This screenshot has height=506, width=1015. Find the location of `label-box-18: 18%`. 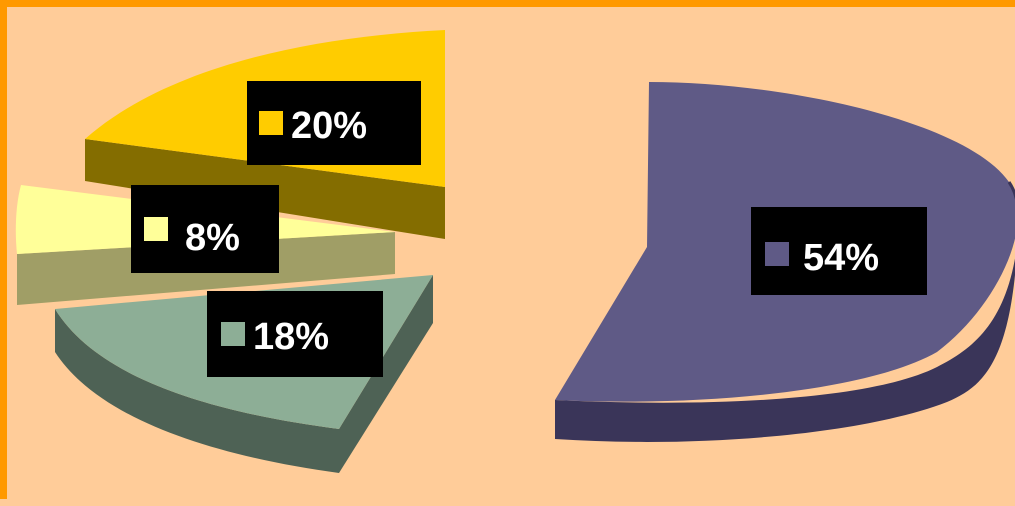

label-box-18: 18% is located at coordinates (295, 334).